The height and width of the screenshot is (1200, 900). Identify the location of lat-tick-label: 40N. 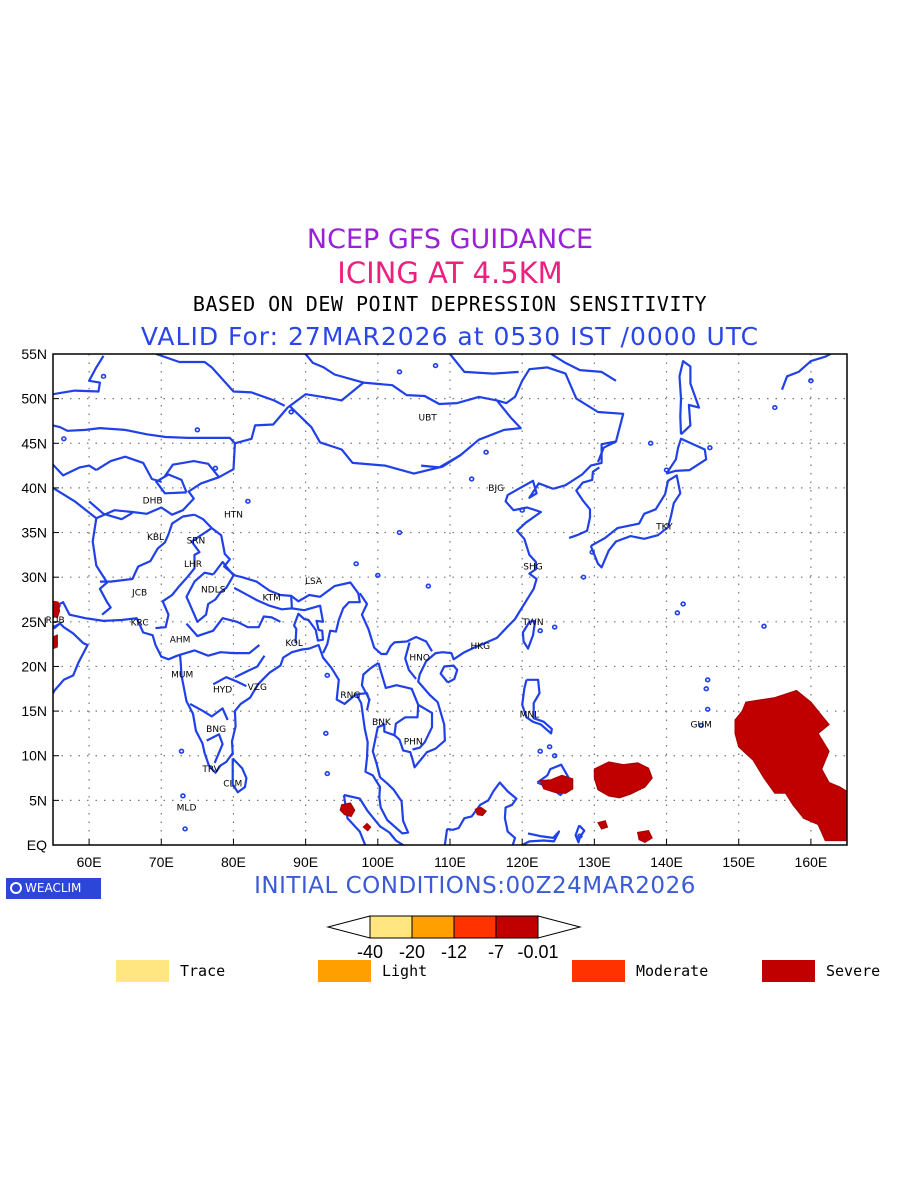
(34, 488).